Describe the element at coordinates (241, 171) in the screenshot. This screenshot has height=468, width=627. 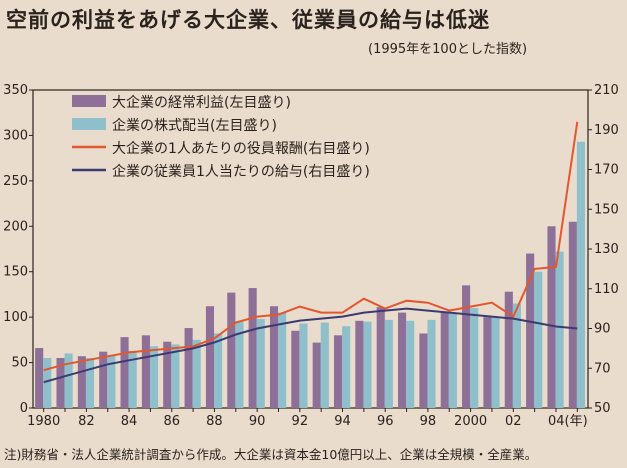
I see `legend-label: 企業の従業員1人当たりの給与(右目盛り)` at that location.